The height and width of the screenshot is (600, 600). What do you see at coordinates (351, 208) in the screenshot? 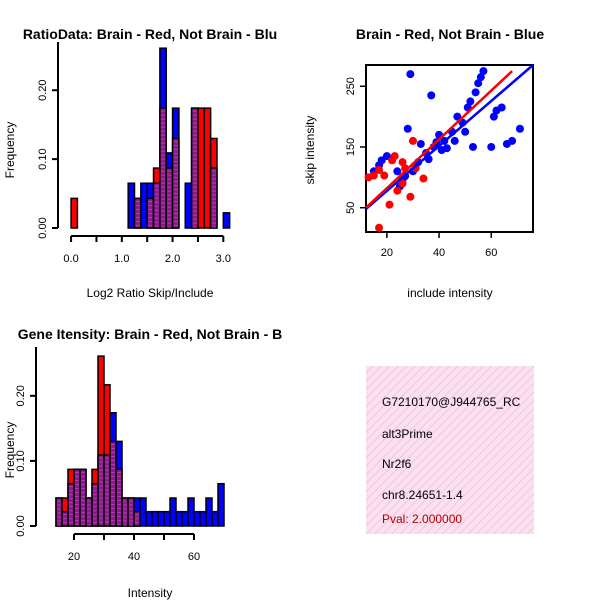
I see `scatter-y-tick-label: 50` at bounding box center [351, 208].